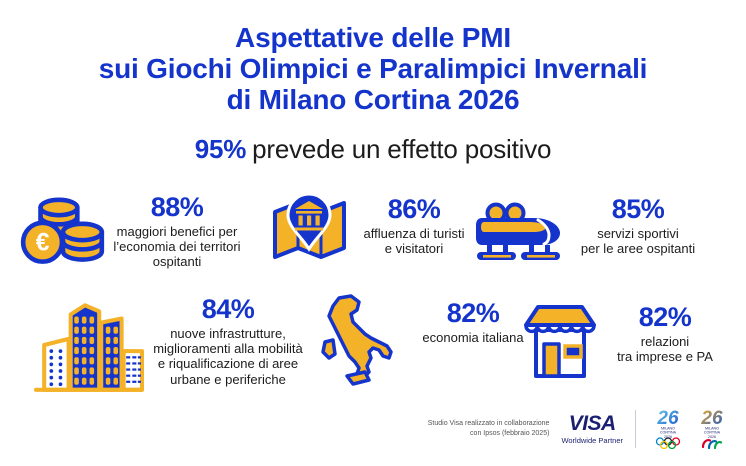  Describe the element at coordinates (473, 337) in the screenshot. I see `stat-label: economia italiana` at that location.